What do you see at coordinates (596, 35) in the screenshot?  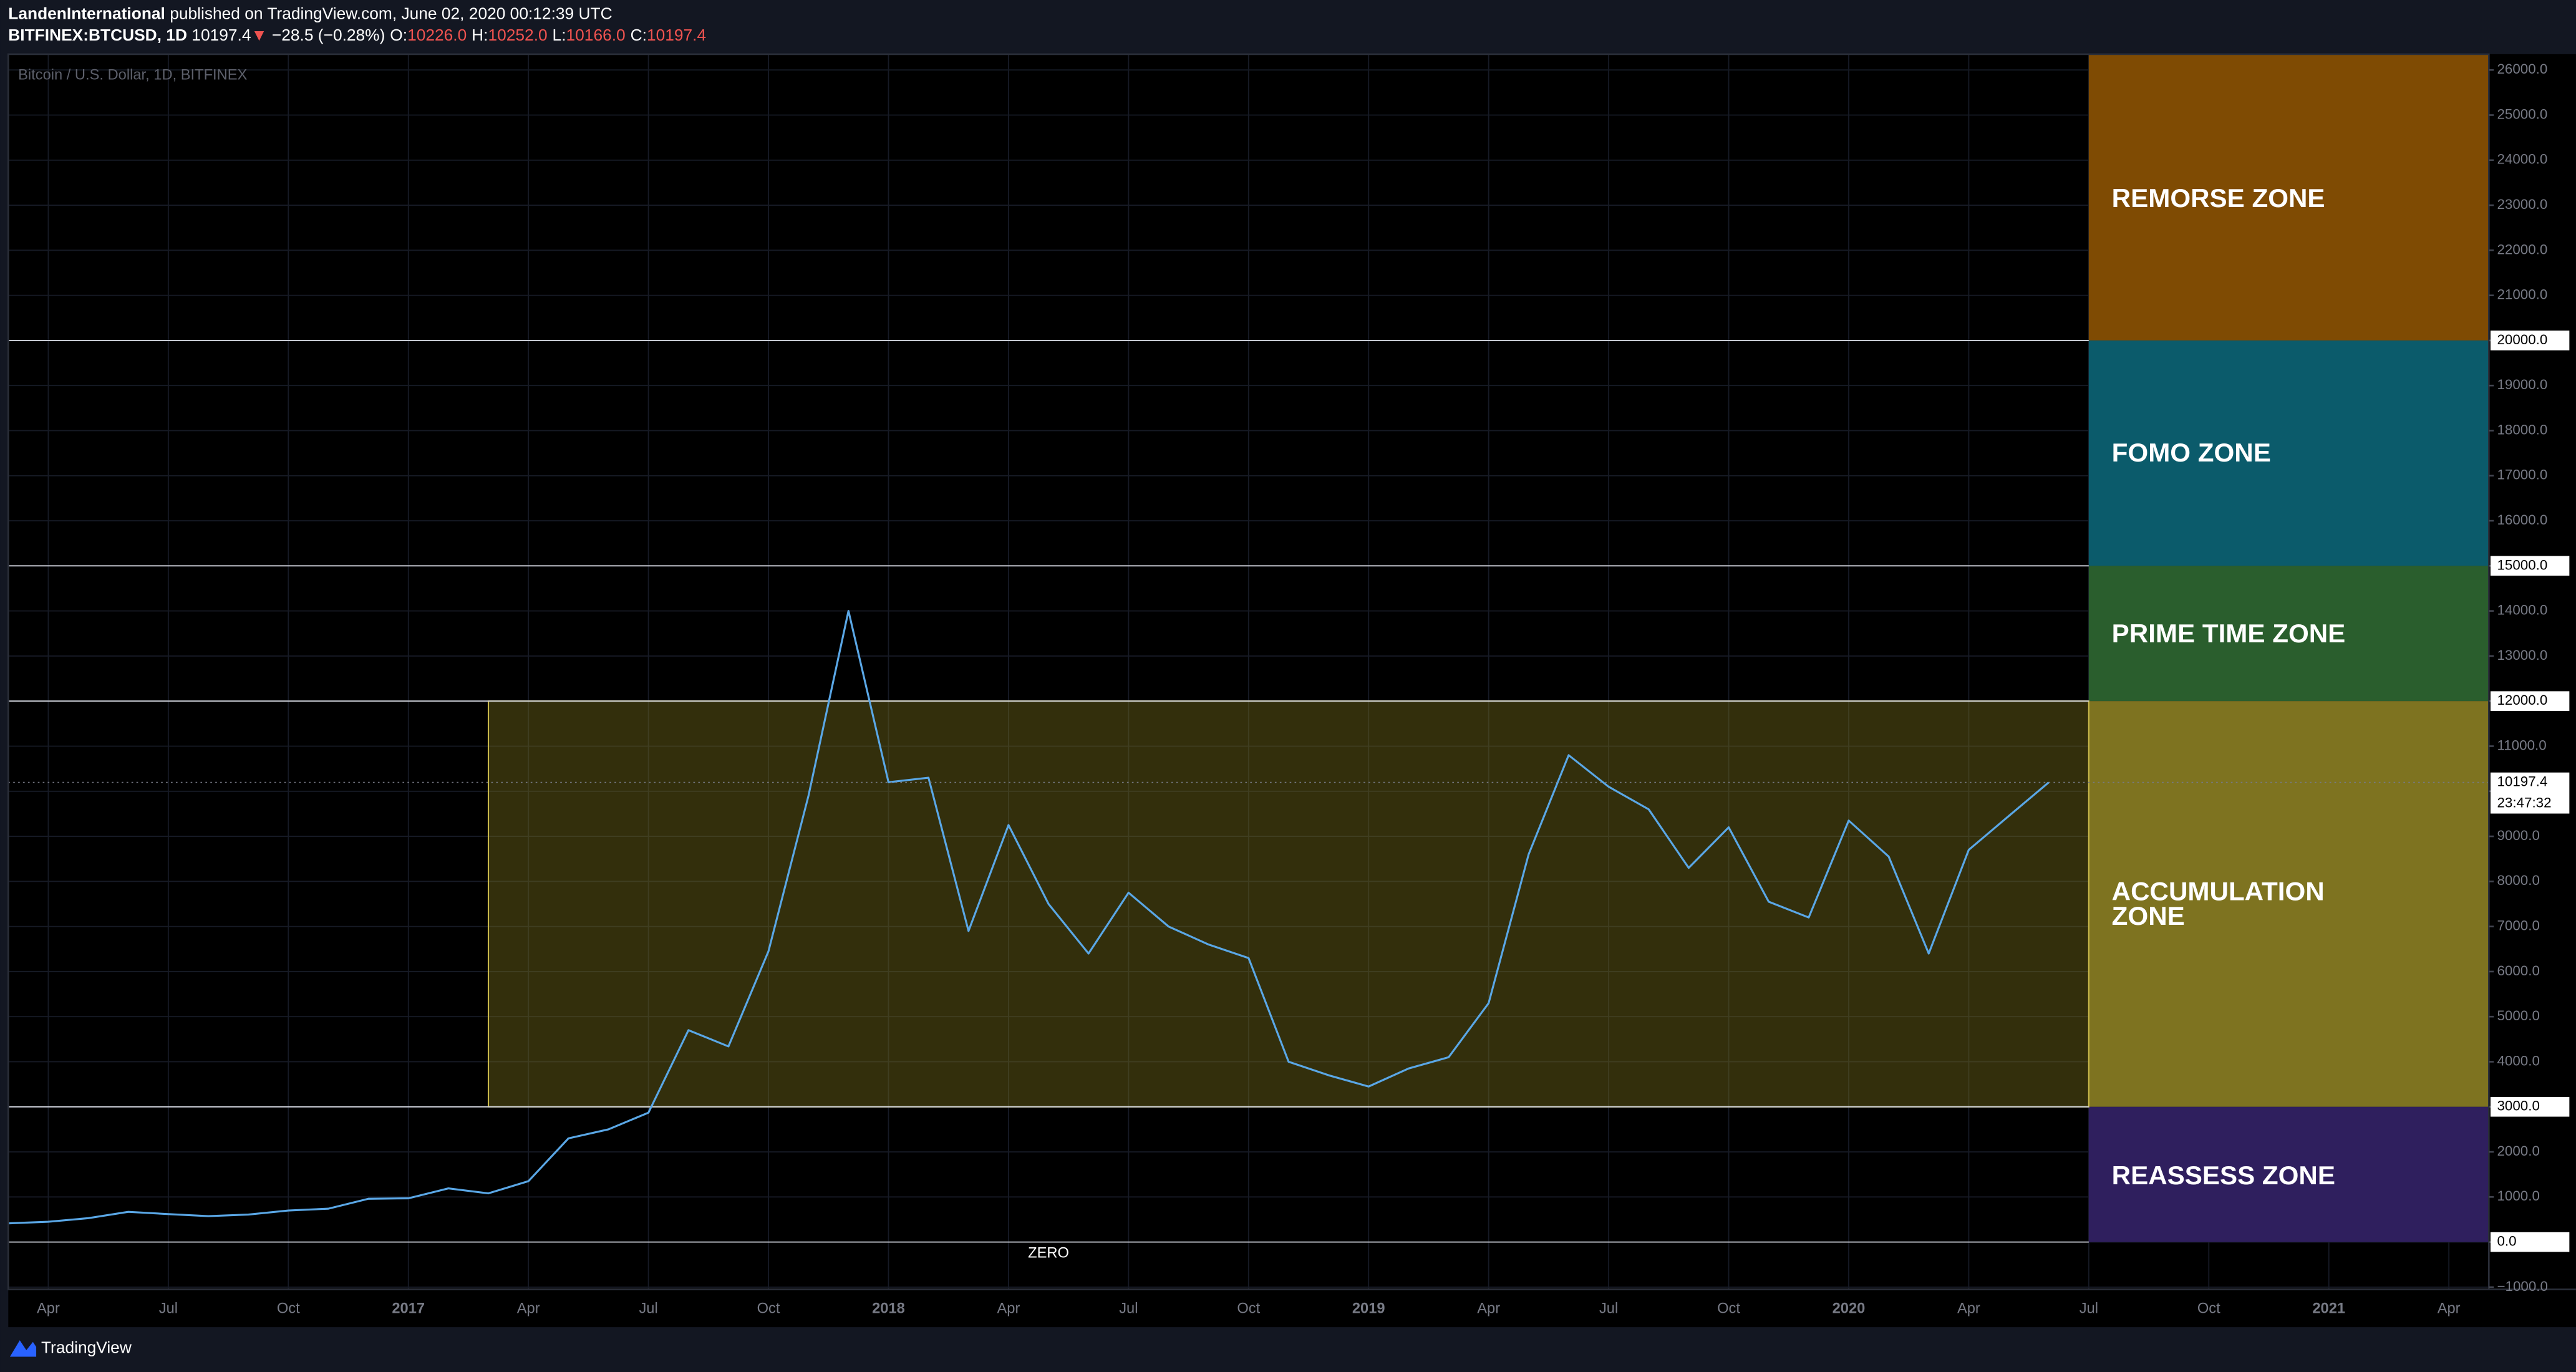 I see `ohlc-value: 10166.0` at bounding box center [596, 35].